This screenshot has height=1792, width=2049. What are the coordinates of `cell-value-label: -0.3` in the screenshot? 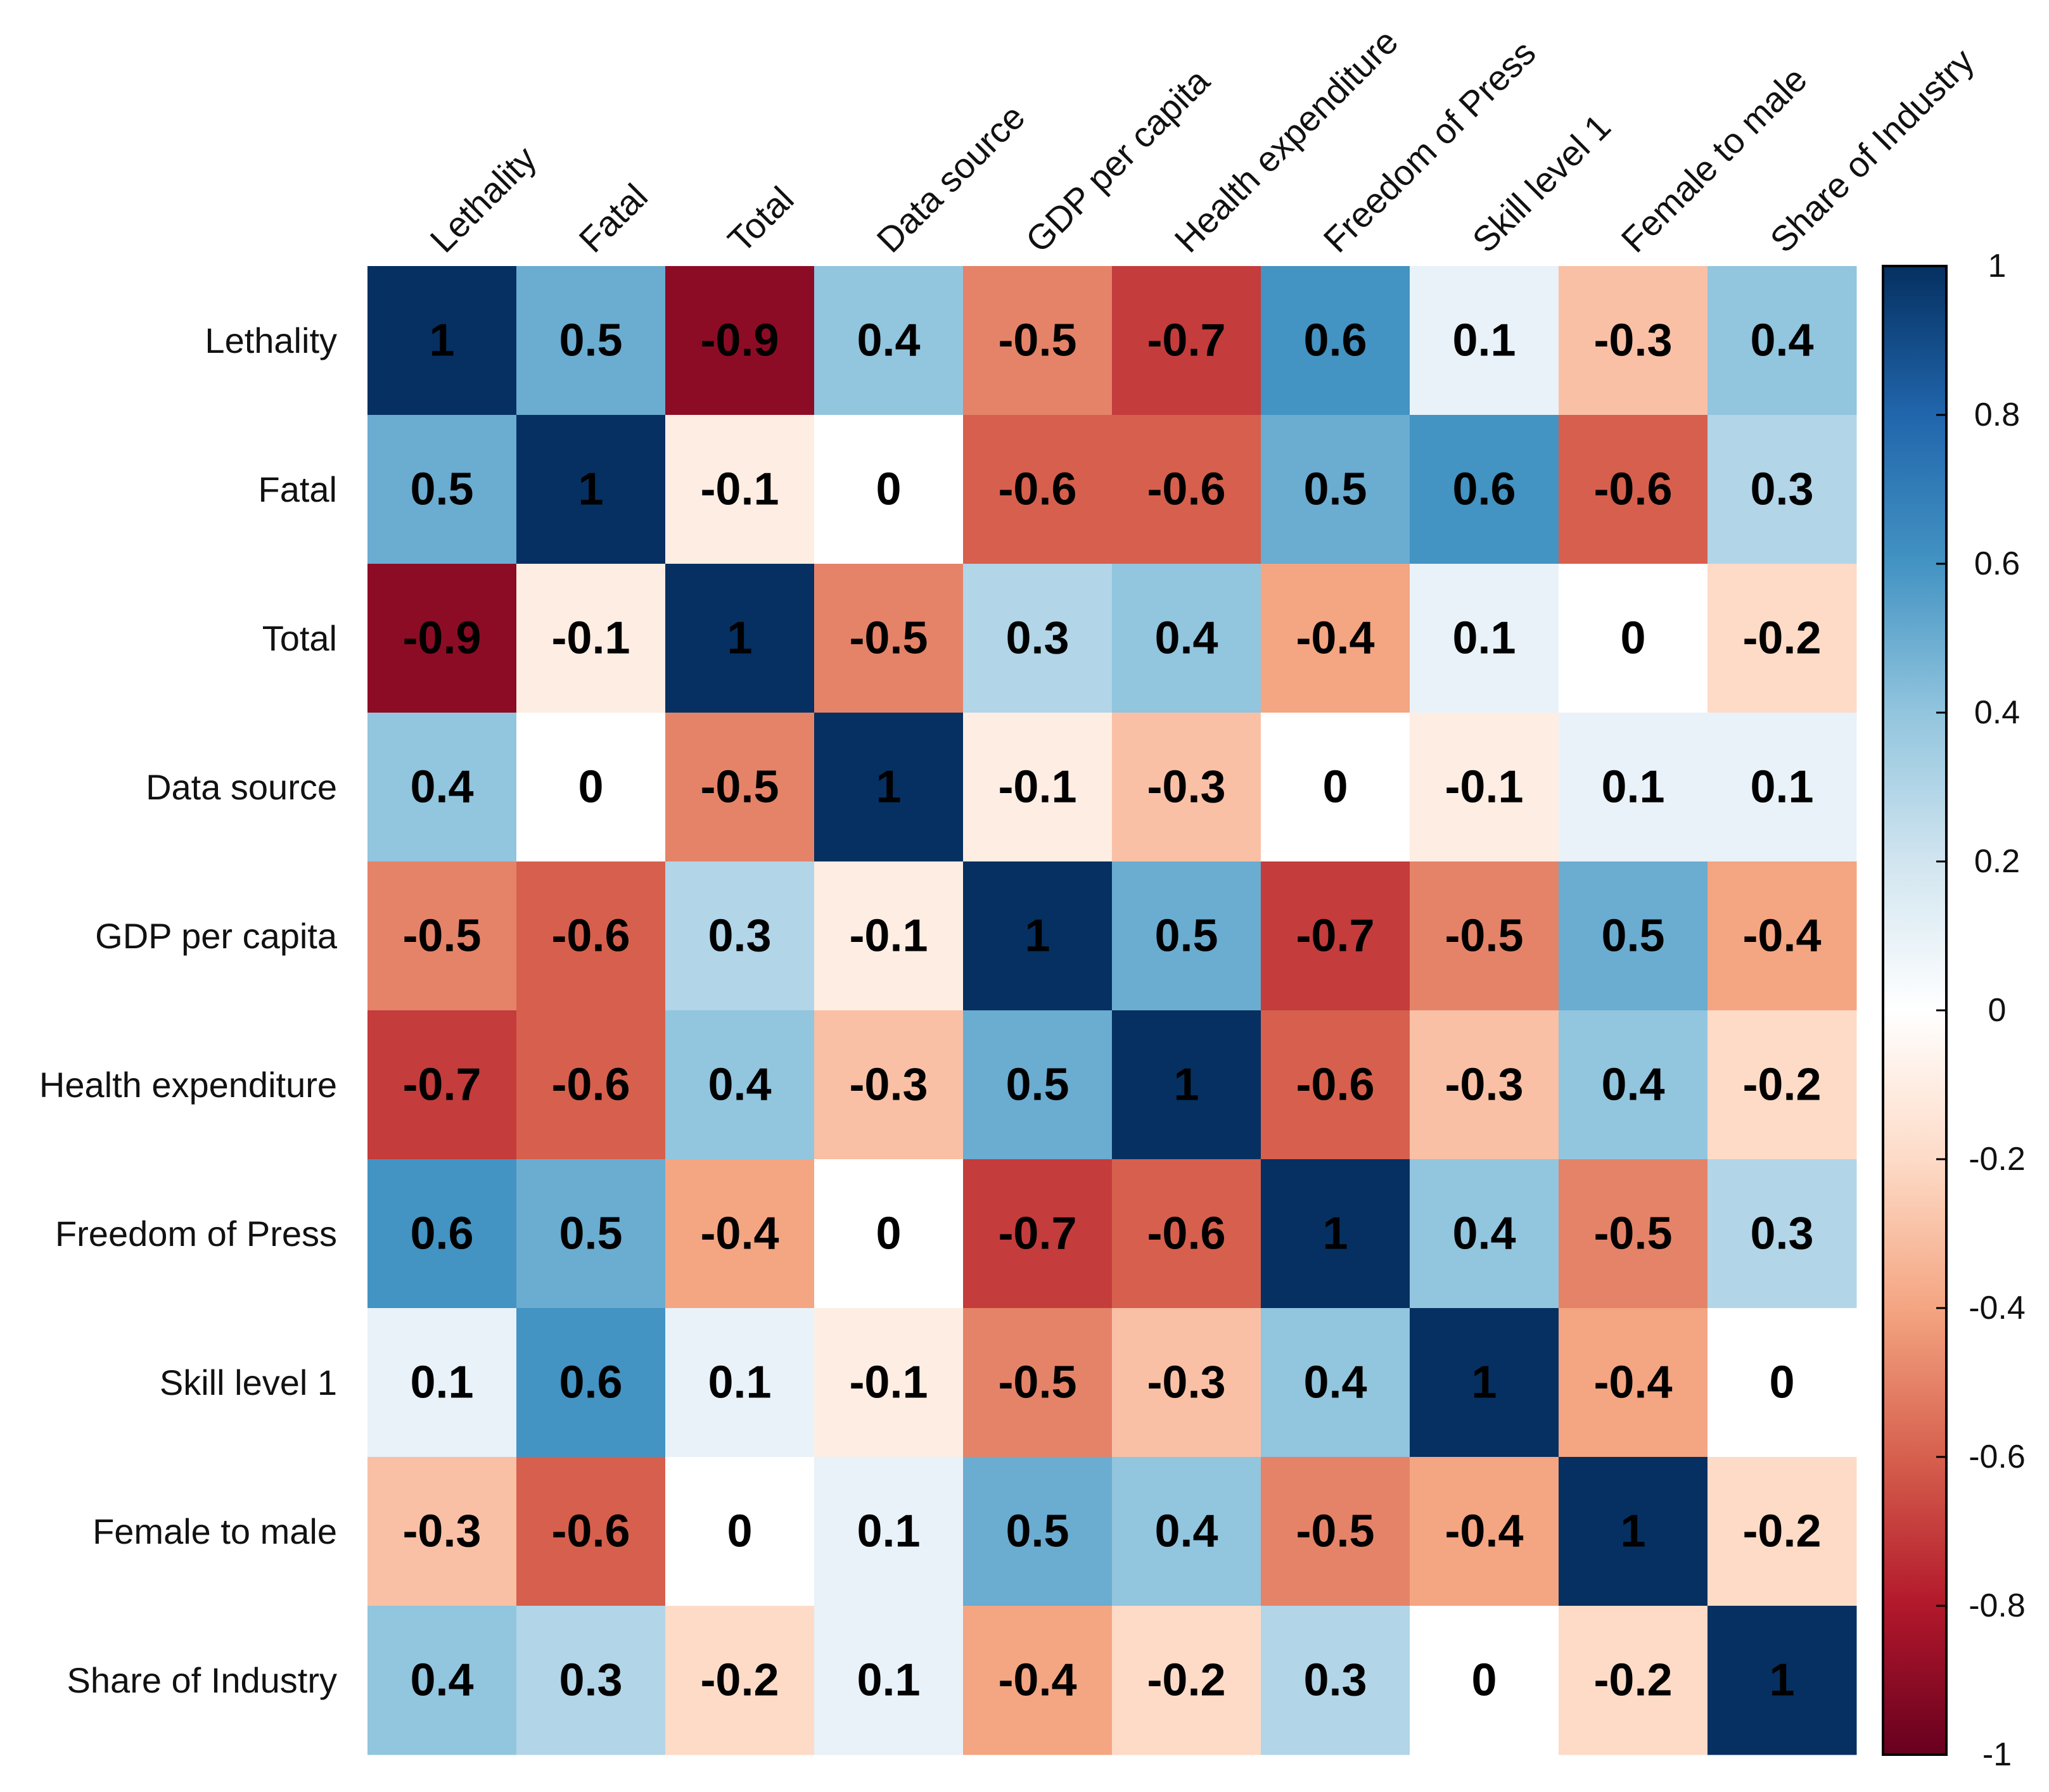 It's located at (1186, 1382).